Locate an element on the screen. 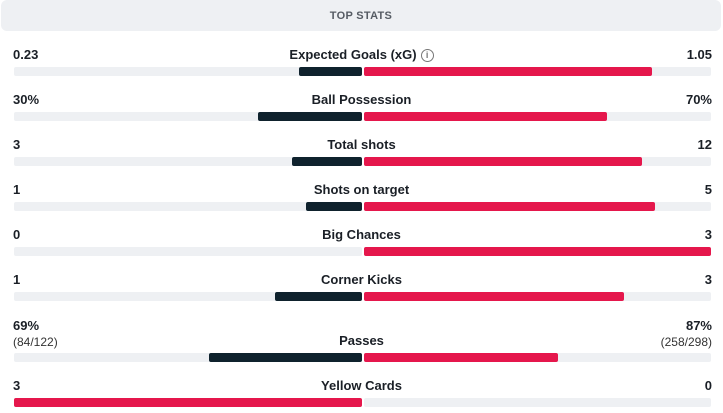  stat-name: Passes is located at coordinates (361, 340).